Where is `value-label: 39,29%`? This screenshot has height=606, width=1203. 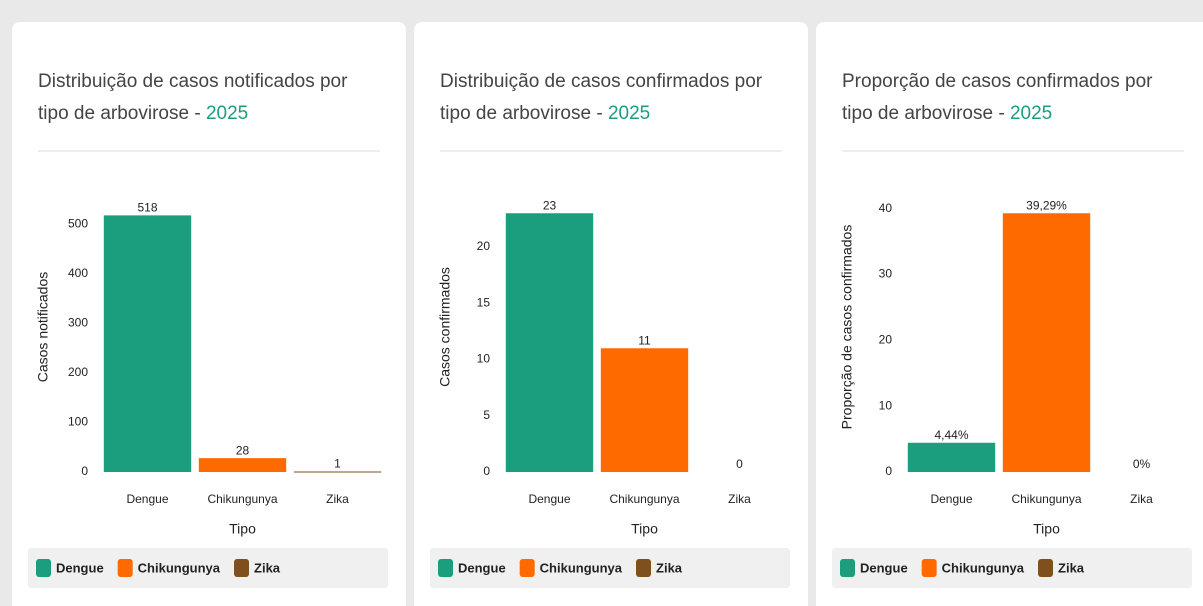
value-label: 39,29% is located at coordinates (1046, 205).